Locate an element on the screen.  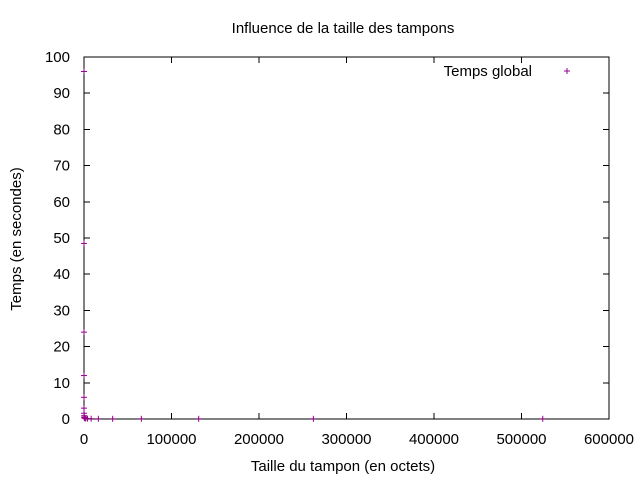
legend: Temps global is located at coordinates (507, 71).